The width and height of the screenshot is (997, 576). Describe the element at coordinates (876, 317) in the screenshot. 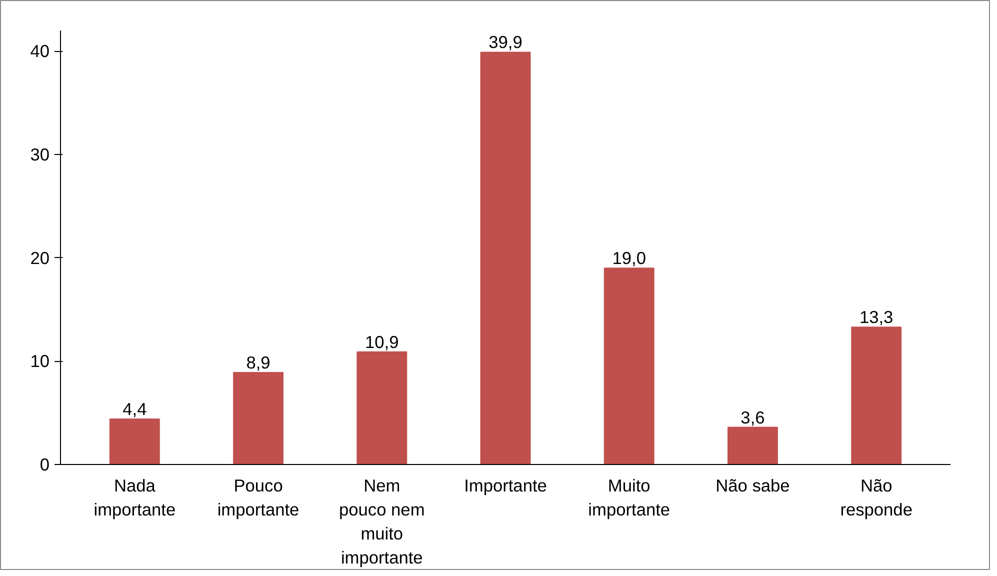

I see `data-label: 13,3` at that location.